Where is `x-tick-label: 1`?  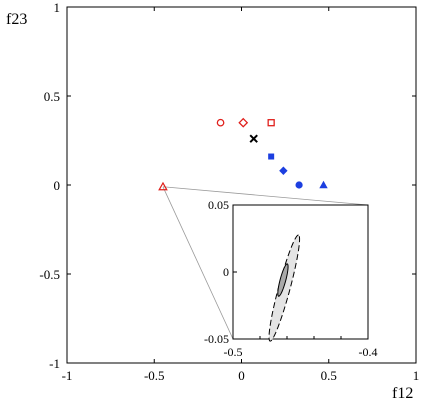
x-tick-label: 1 is located at coordinates (416, 375).